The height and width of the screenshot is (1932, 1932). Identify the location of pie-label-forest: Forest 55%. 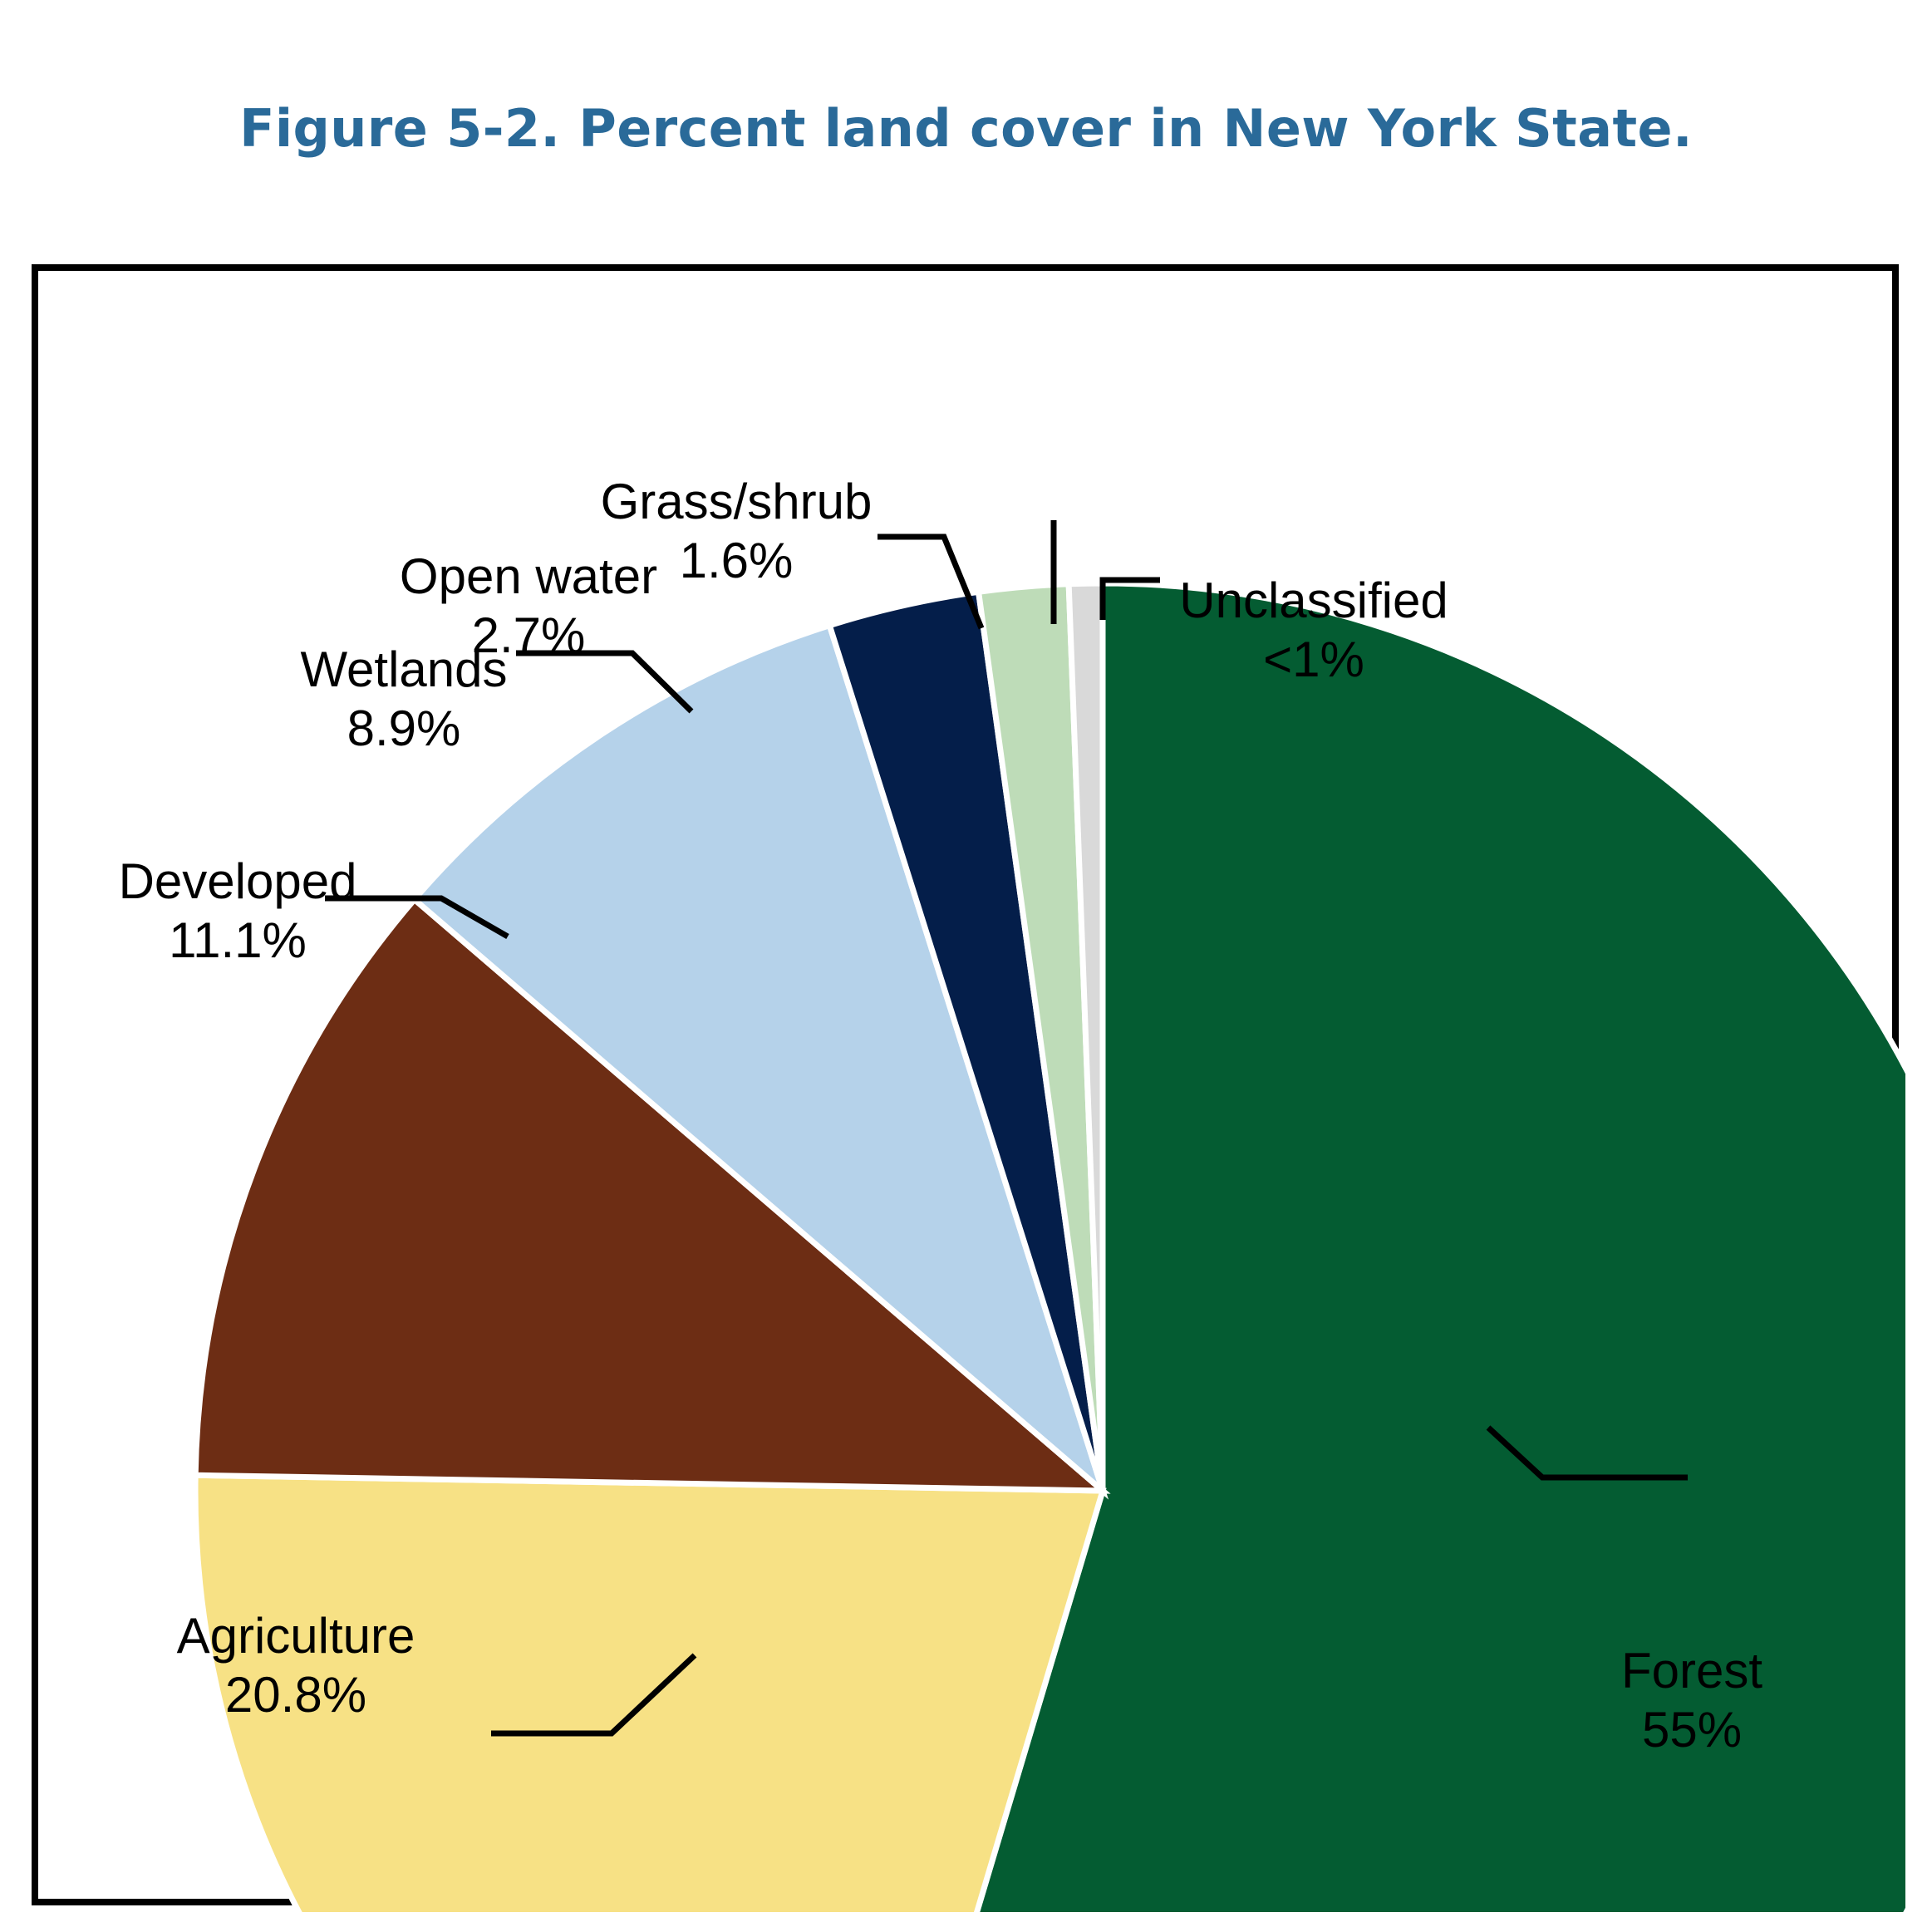
(1692, 1701).